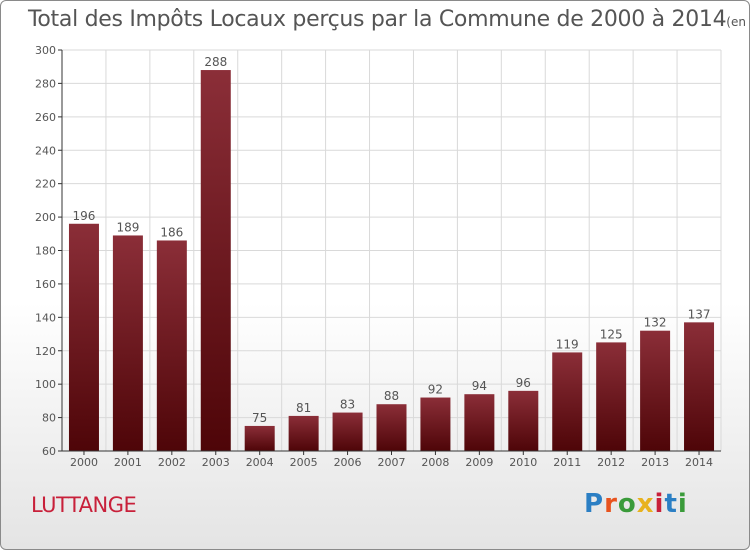 Image resolution: width=750 pixels, height=550 pixels. What do you see at coordinates (84, 505) in the screenshot?
I see `commune-name: LUTTANGE` at bounding box center [84, 505].